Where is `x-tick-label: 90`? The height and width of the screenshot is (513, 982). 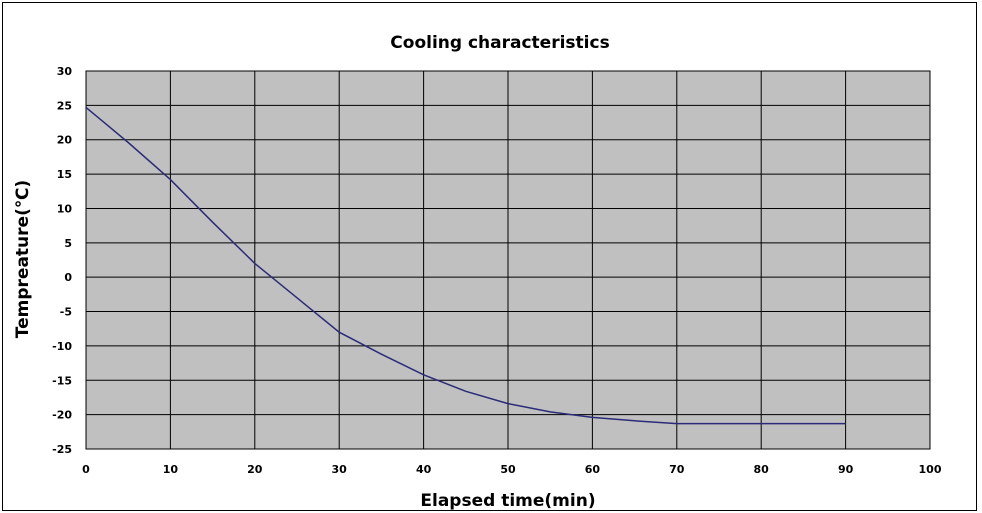
x-tick-label: 90 is located at coordinates (846, 469).